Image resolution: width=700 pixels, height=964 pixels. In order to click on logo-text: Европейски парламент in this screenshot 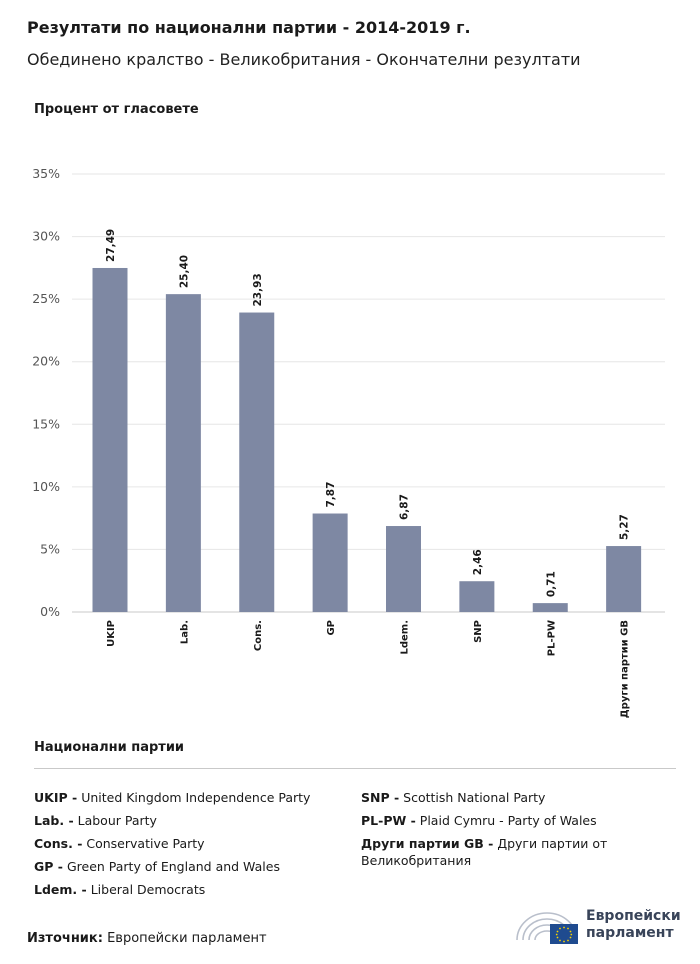, I will do `click(633, 925)`.